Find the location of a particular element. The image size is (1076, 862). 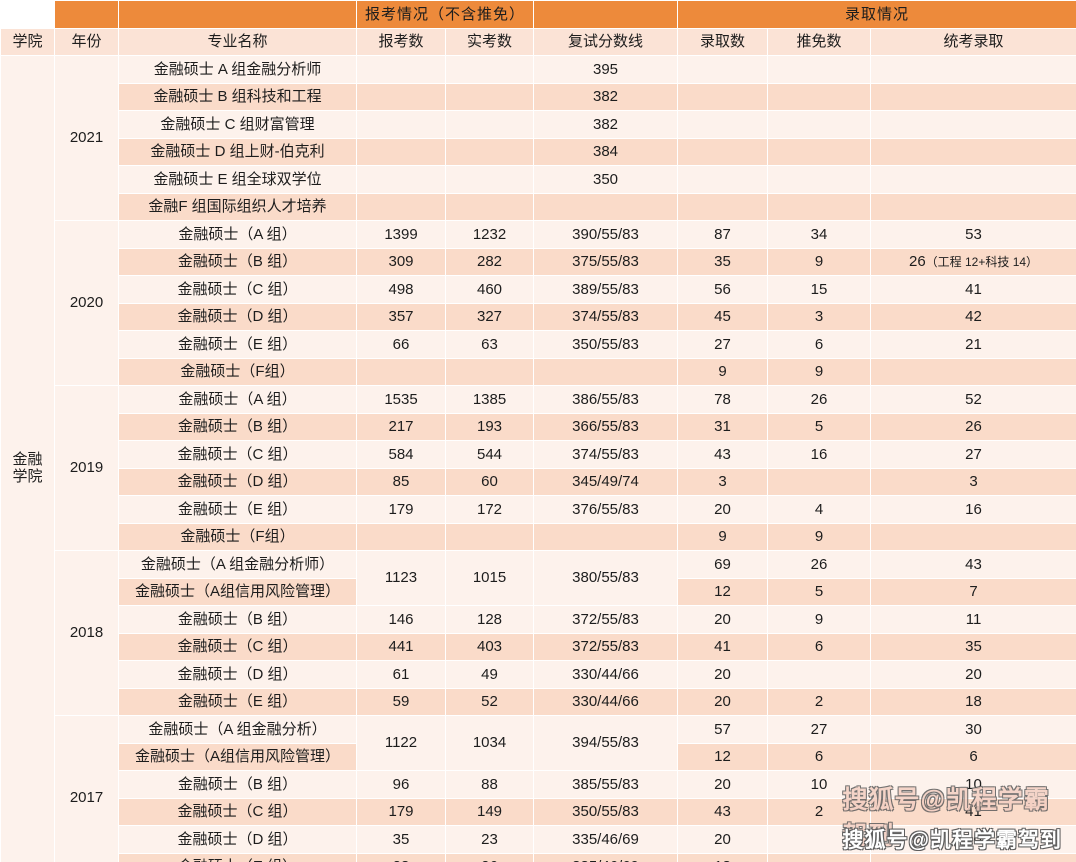

cell-admitted: 35 is located at coordinates (723, 261).